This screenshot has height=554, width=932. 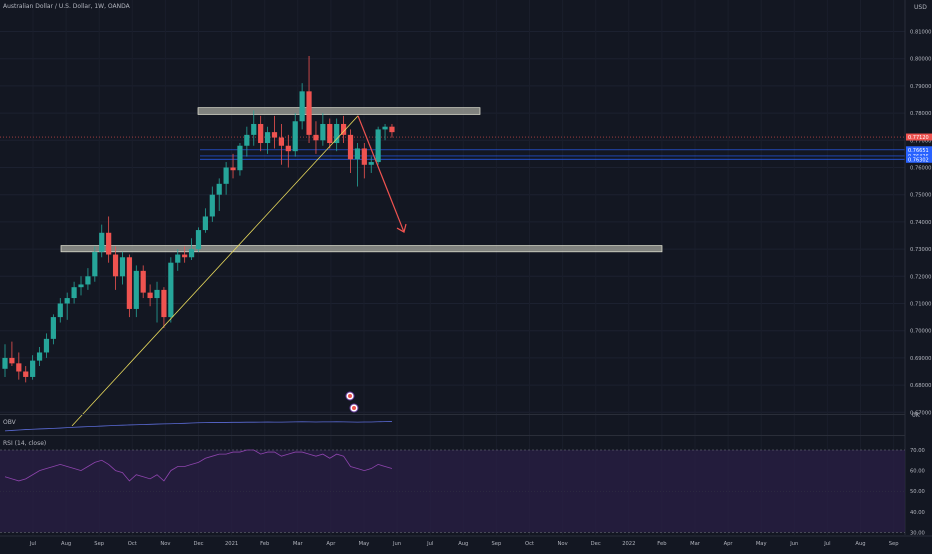 I want to click on price-tick-label: 0.78000, so click(x=920, y=114).